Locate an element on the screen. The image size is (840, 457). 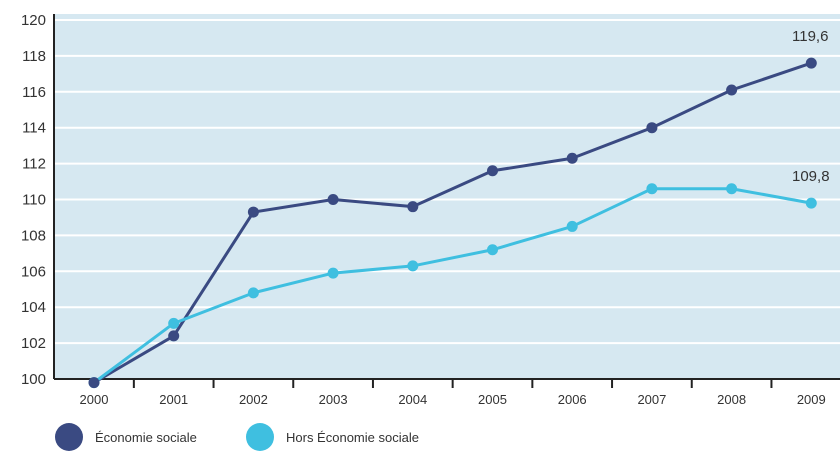
legend-label: Hors Économie sociale is located at coordinates (352, 437).